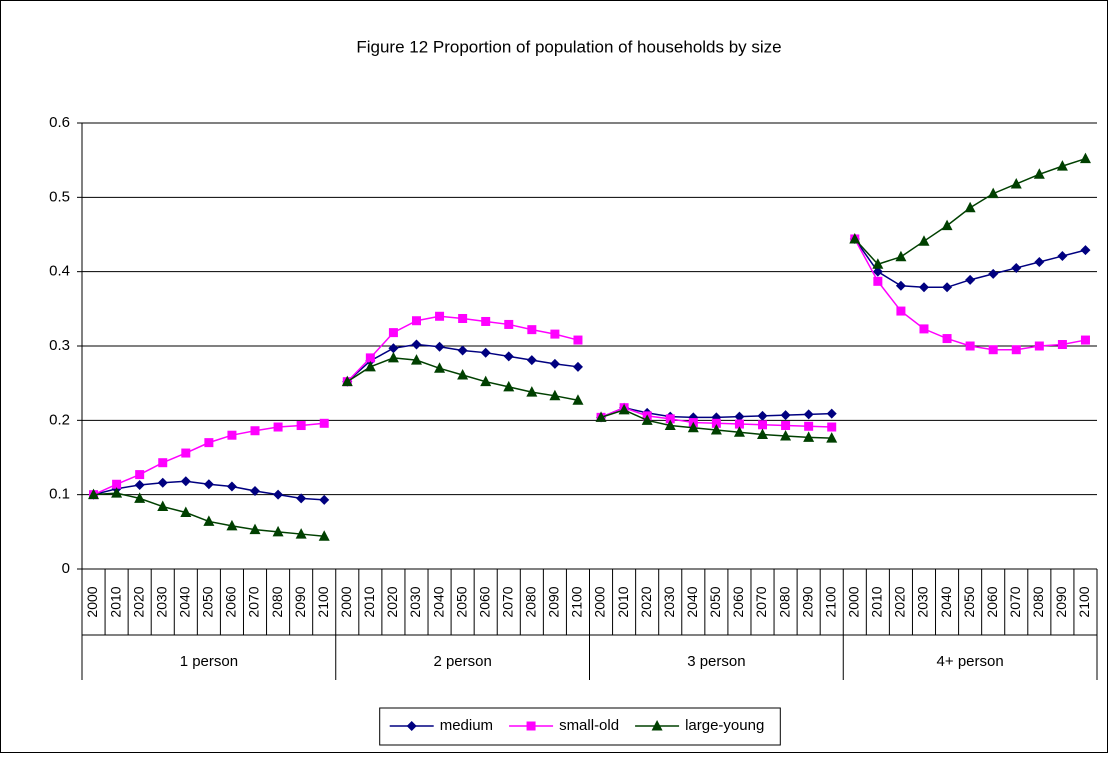 The height and width of the screenshot is (758, 1108). What do you see at coordinates (59, 196) in the screenshot?
I see `y-tick-label: 0.5` at bounding box center [59, 196].